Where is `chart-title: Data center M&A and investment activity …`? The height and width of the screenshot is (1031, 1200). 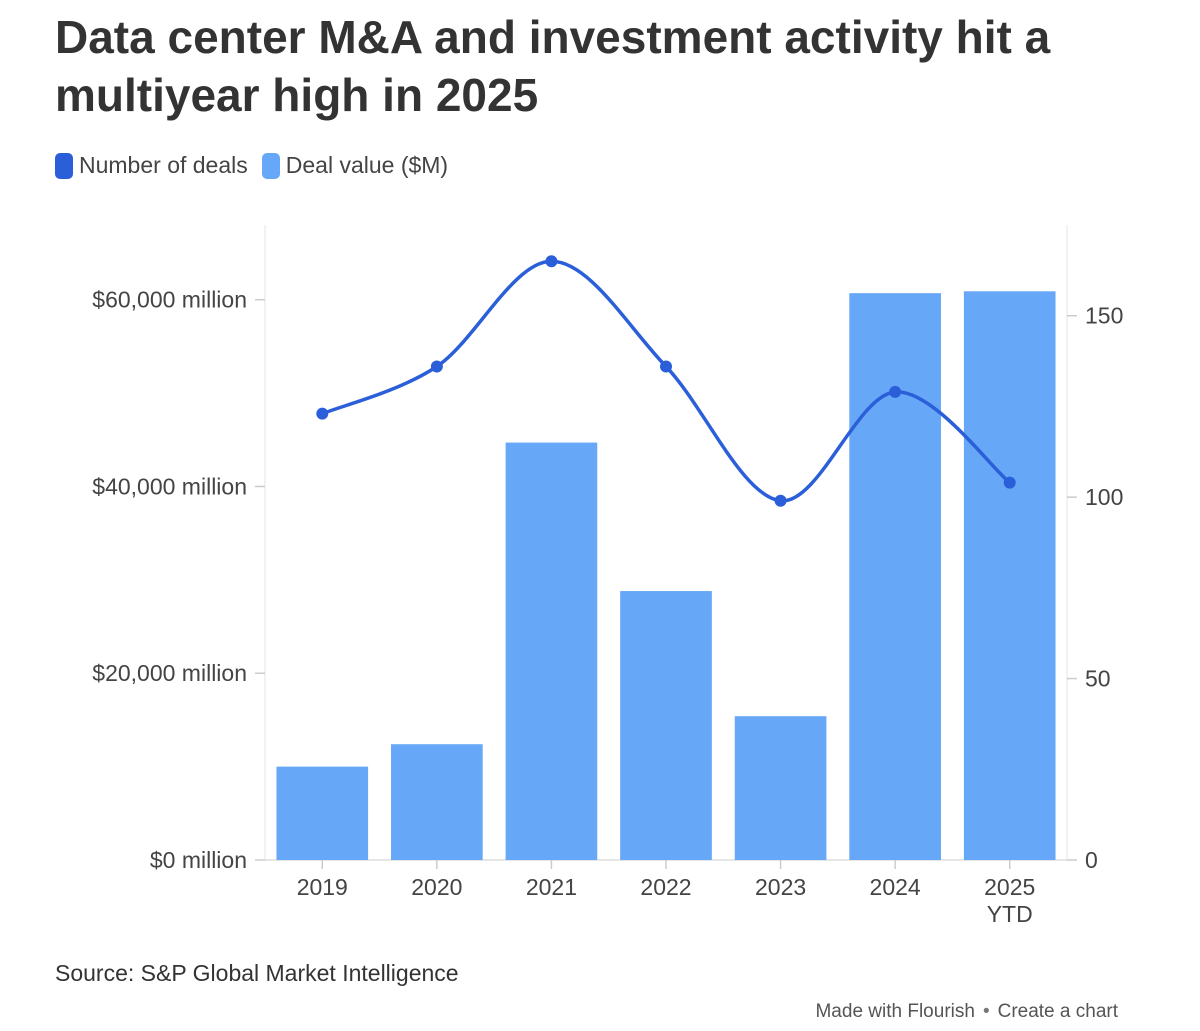 chart-title: Data center M&A and investment activity … is located at coordinates (553, 66).